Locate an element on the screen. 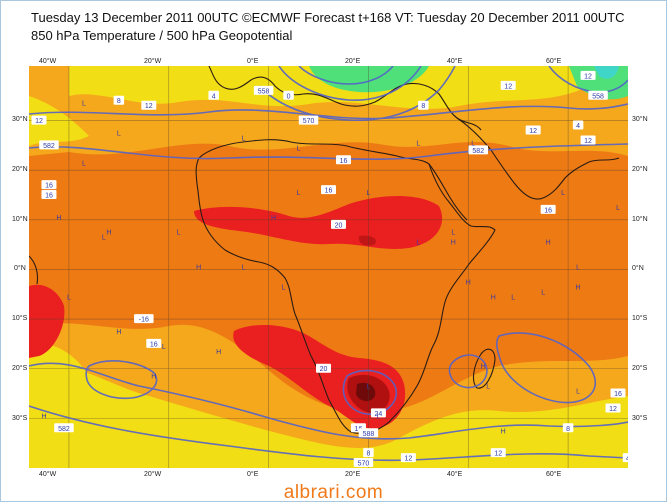 This screenshot has height=504, width=667. lon-tick-bottom: 40°W is located at coordinates (48, 474).